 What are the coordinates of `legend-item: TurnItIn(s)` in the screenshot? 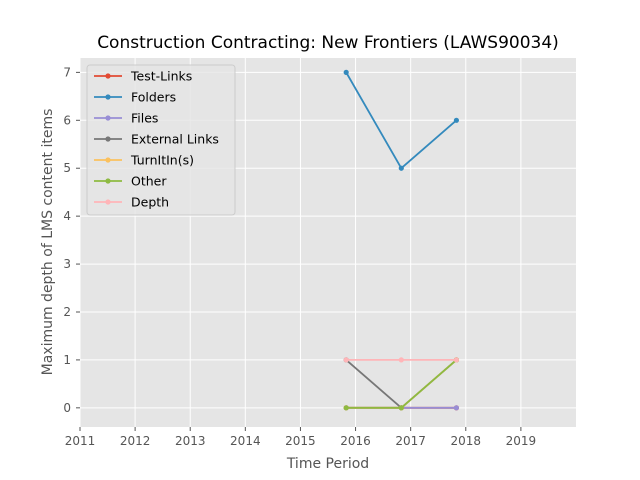 It's located at (144, 160).